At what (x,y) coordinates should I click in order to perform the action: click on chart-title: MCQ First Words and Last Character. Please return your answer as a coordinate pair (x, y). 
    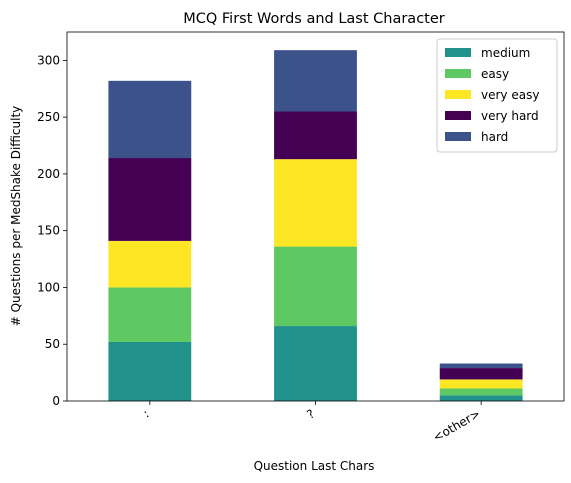
    Looking at the image, I should click on (314, 19).